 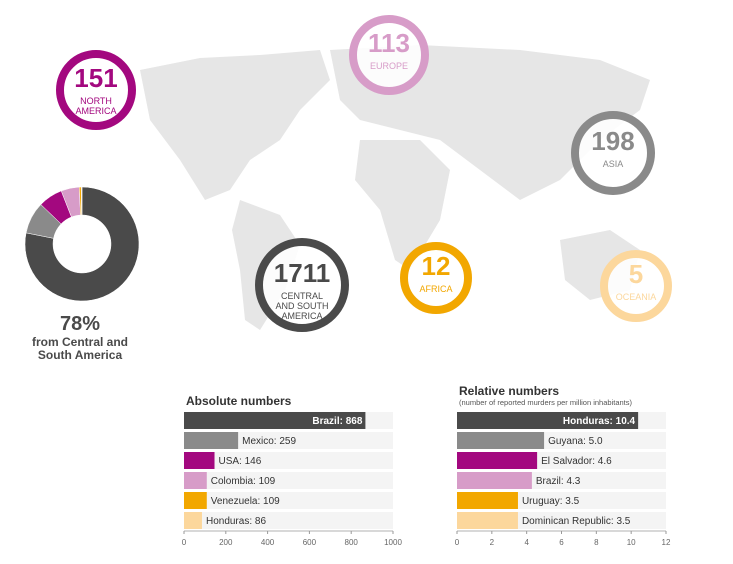 What do you see at coordinates (243, 481) in the screenshot?
I see `value-label: Colombia: 109` at bounding box center [243, 481].